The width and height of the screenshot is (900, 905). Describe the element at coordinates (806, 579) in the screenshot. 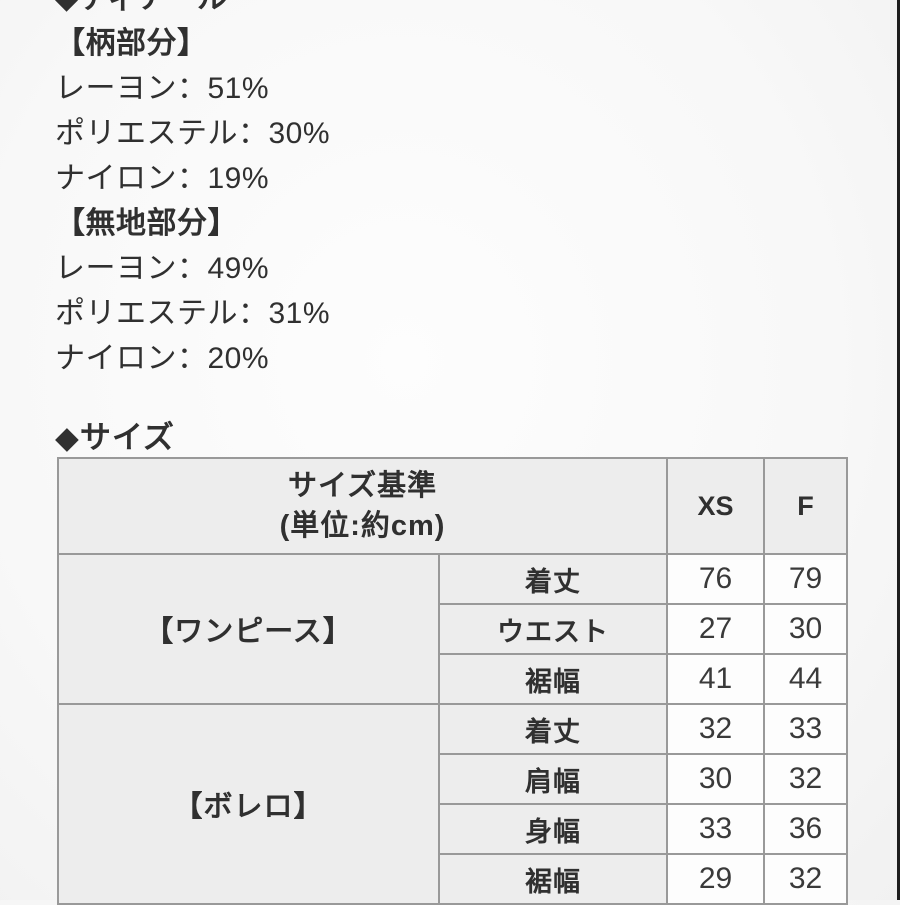

I see `value-f: 79` at that location.